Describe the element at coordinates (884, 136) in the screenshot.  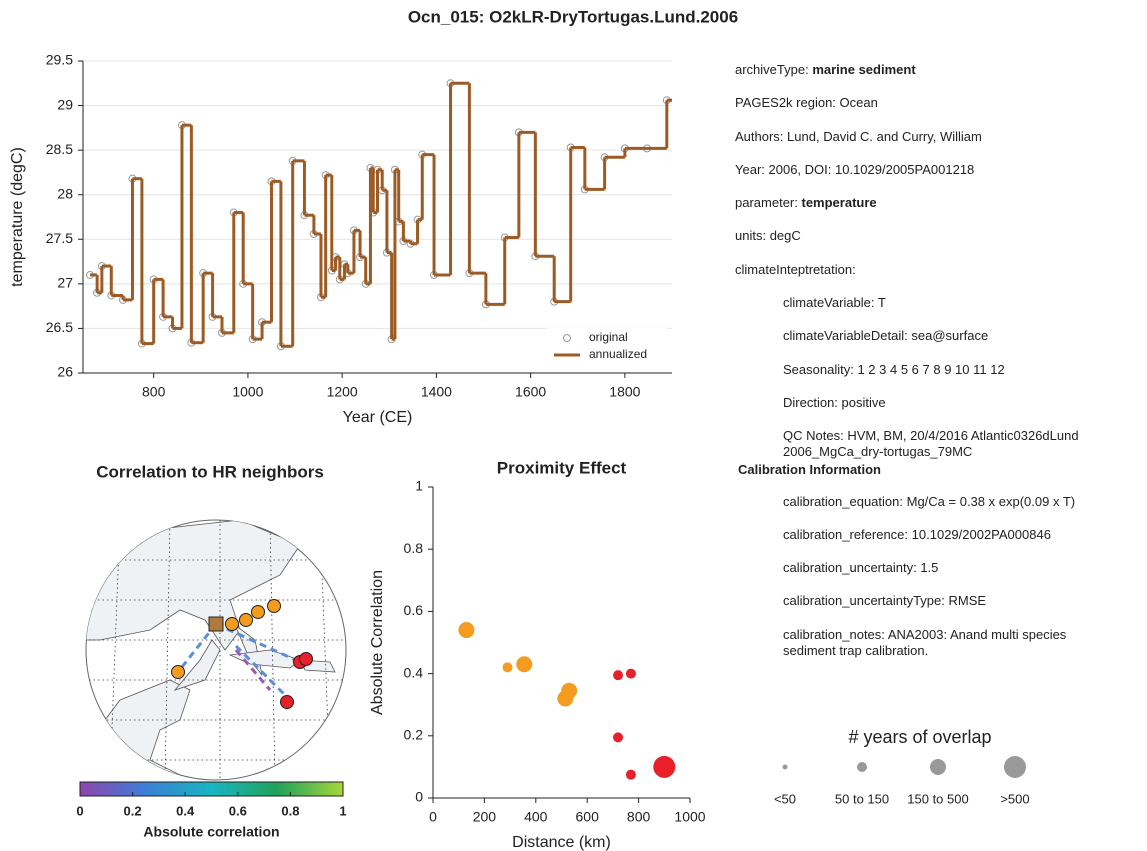
I see `field-value: Lund, David C. and Curry, William` at that location.